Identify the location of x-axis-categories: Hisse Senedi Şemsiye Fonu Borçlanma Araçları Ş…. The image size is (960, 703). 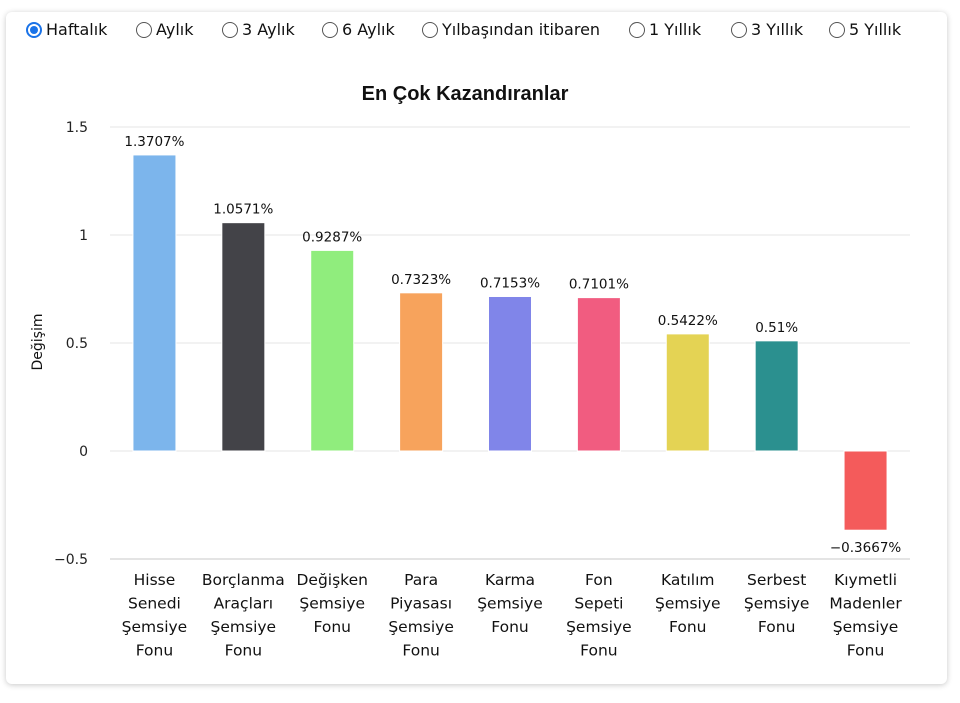
(512, 615).